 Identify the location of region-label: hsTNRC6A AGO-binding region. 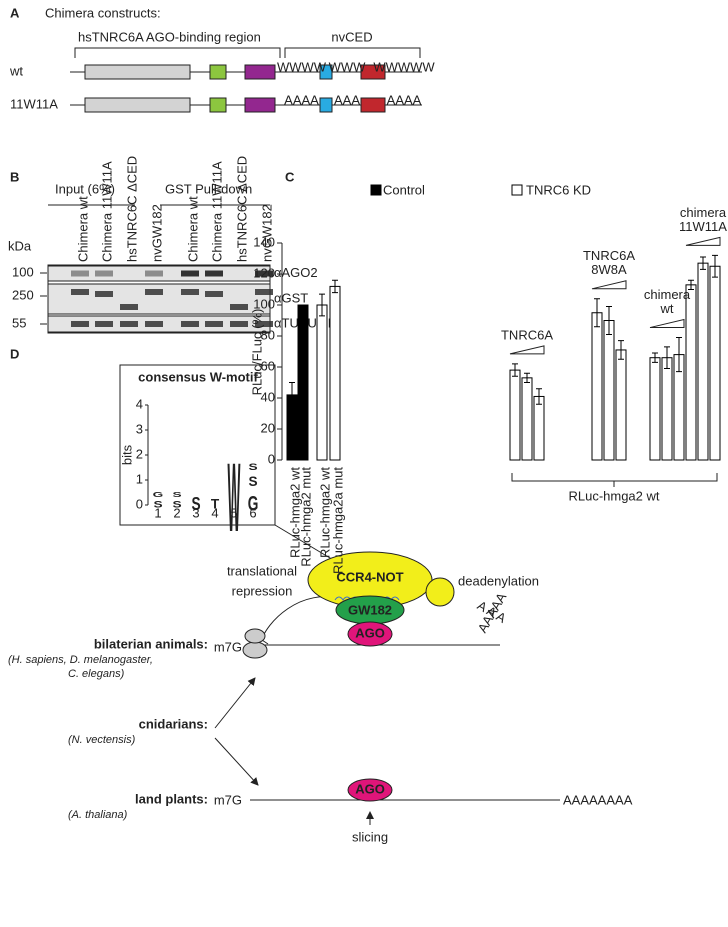
(169, 36).